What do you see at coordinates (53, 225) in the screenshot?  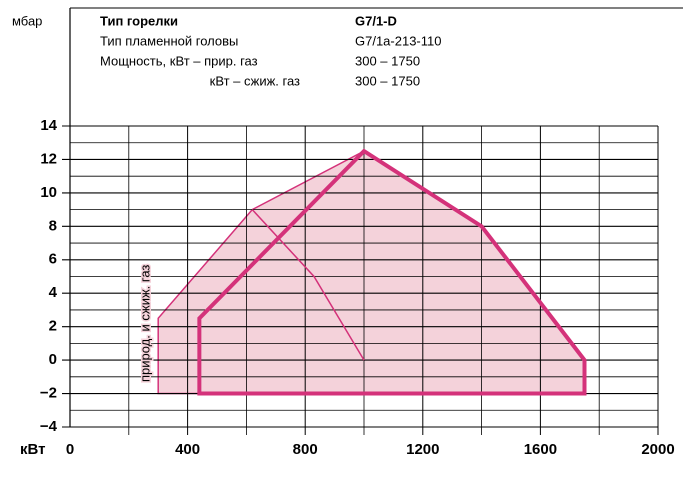 I see `y-tick-label: 8` at bounding box center [53, 225].